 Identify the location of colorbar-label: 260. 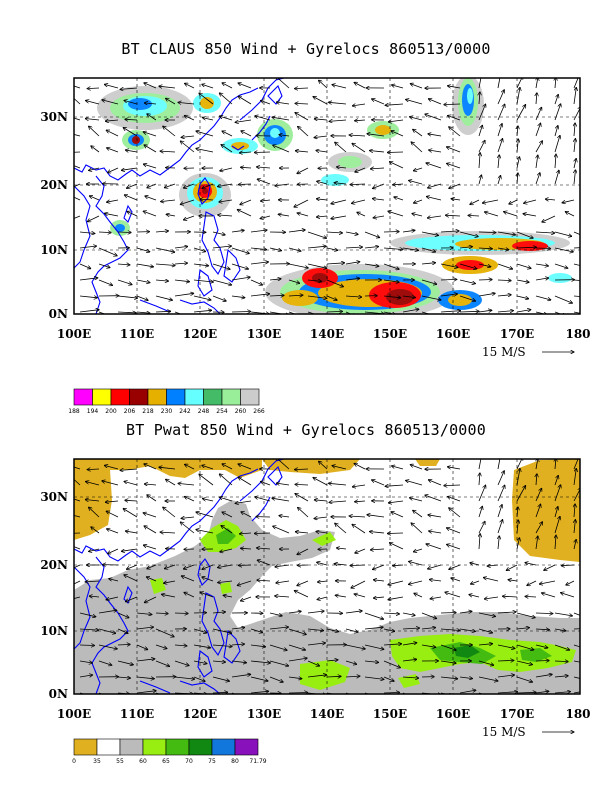
(241, 411).